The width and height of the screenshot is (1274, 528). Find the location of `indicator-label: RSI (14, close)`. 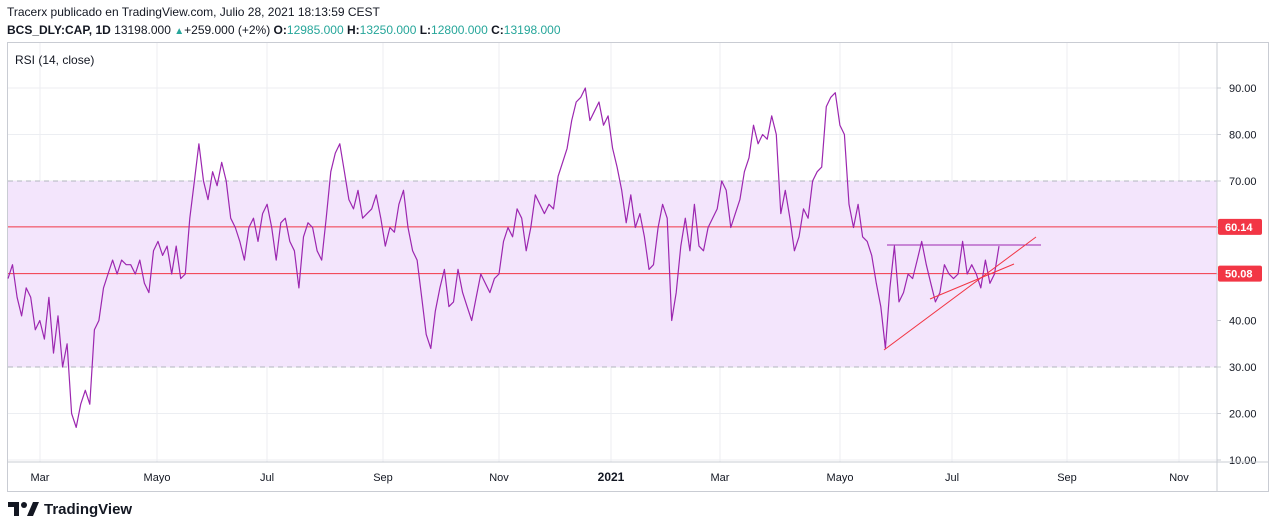

indicator-label: RSI (14, close) is located at coordinates (54, 60).